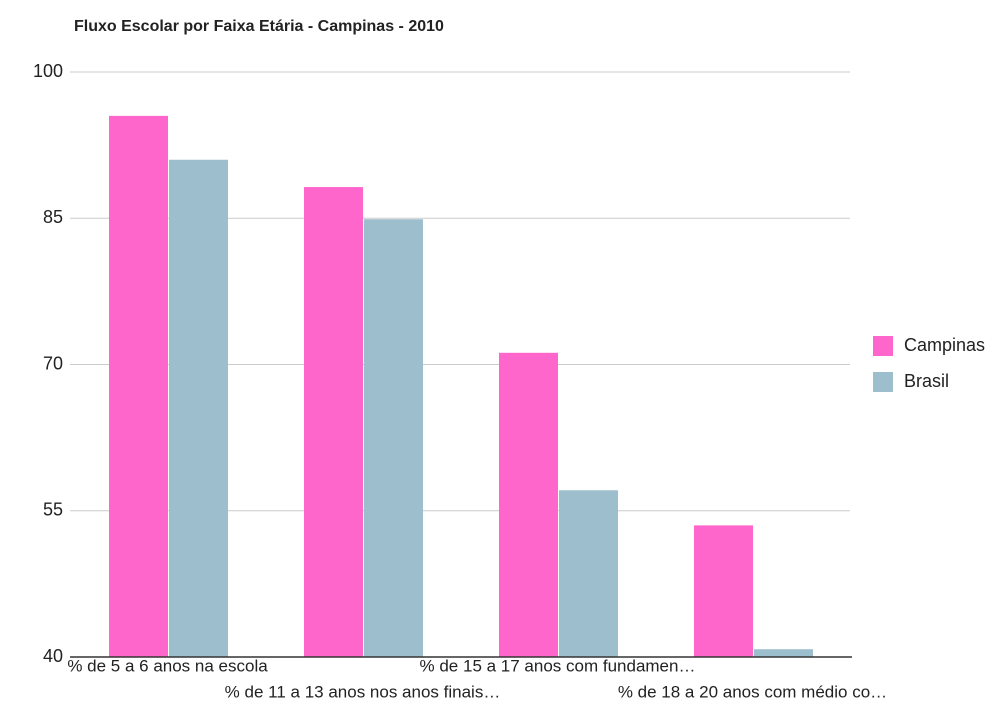 This screenshot has width=1007, height=709. Describe the element at coordinates (53, 510) in the screenshot. I see `y-tick-label: 55` at that location.